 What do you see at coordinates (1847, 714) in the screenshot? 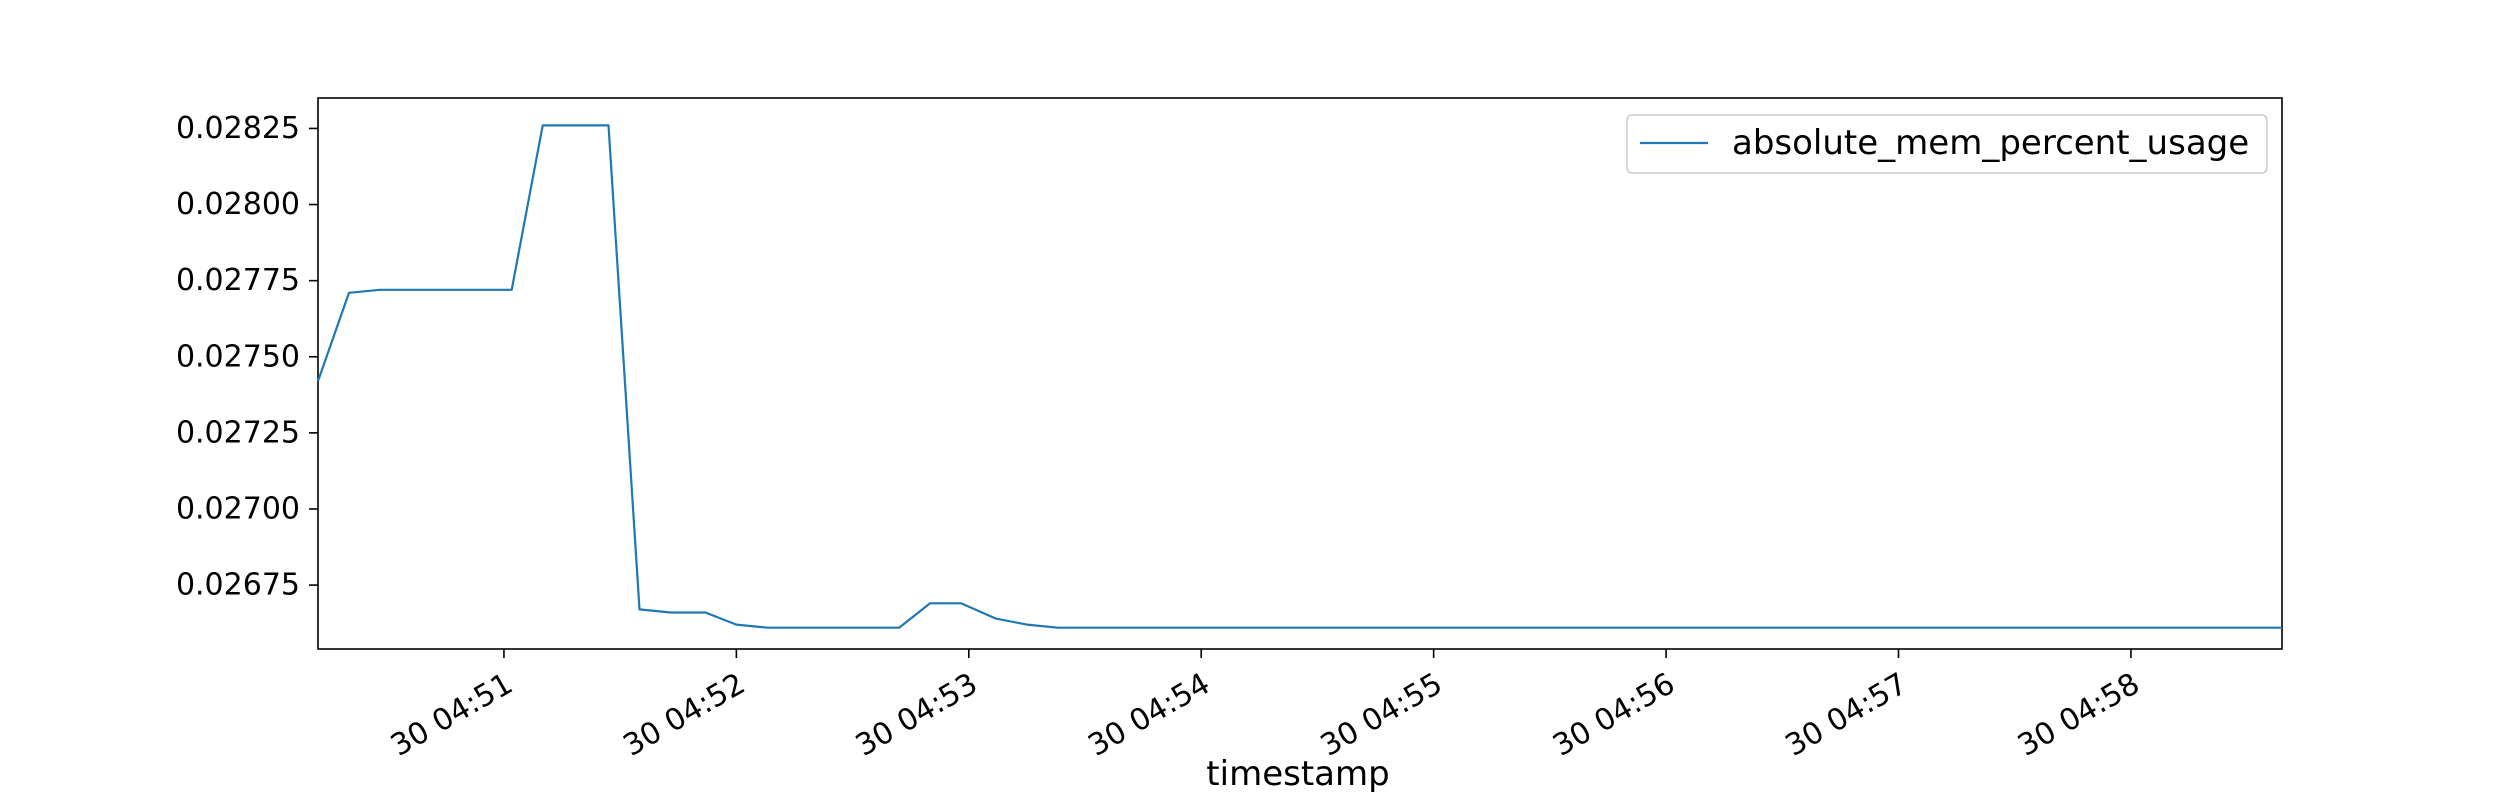
I see `x-tick-label: 30 04:57` at bounding box center [1847, 714].